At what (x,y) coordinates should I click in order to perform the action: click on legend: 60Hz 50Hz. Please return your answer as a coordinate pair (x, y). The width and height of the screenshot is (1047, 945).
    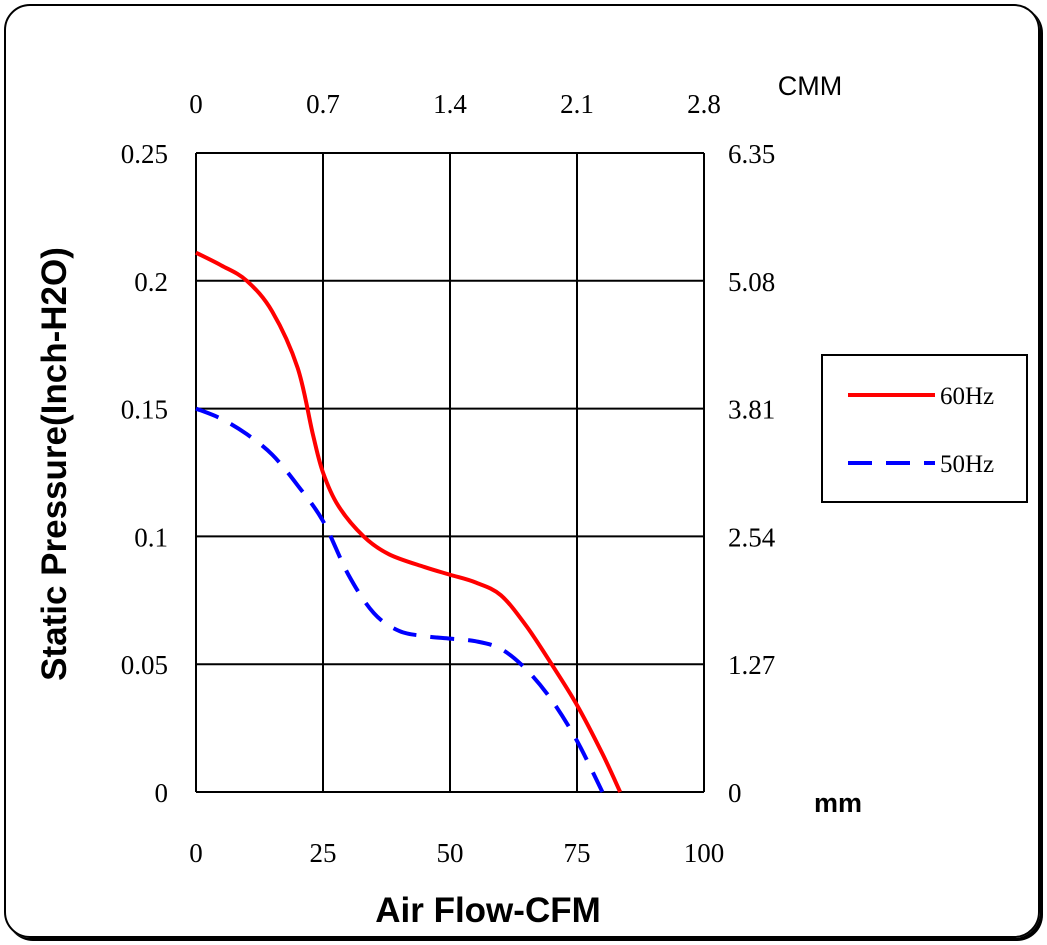
    Looking at the image, I should click on (924, 428).